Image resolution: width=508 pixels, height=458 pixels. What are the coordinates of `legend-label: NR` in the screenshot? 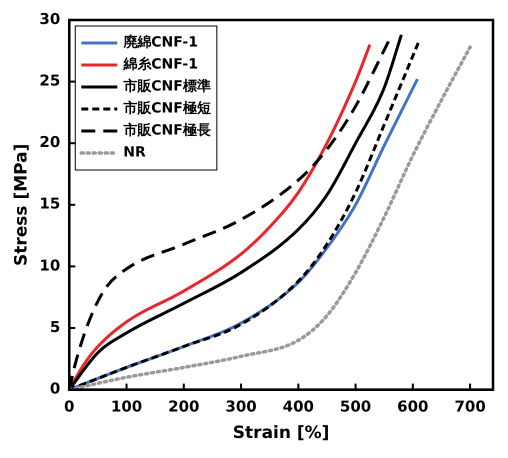 It's located at (134, 152).